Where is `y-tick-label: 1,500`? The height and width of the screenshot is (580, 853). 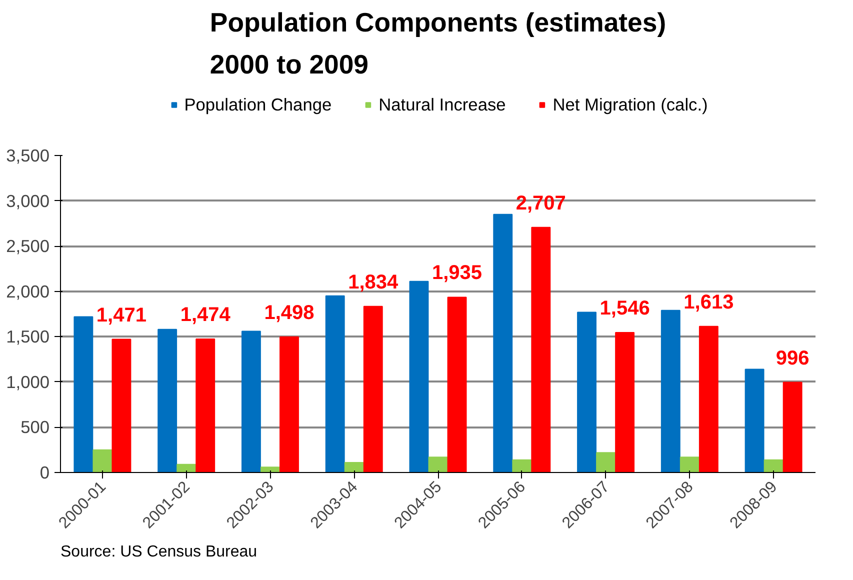
y-tick-label: 1,500 is located at coordinates (28, 336).